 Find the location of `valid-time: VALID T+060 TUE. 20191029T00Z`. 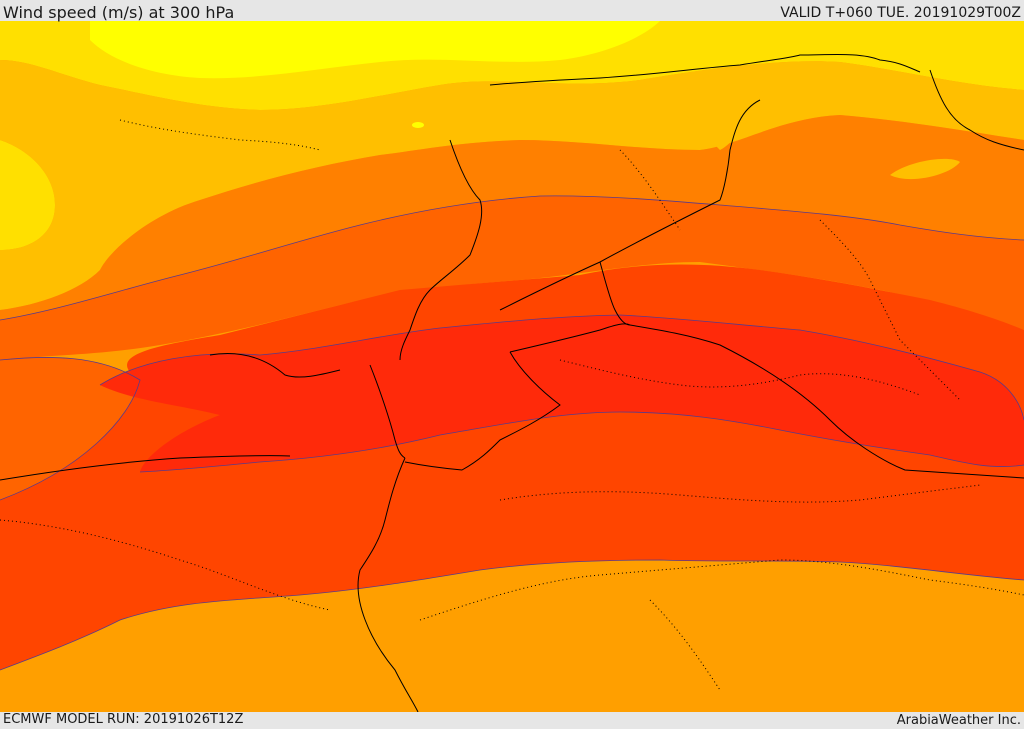

valid-time: VALID T+060 TUE. 20191029T00Z is located at coordinates (900, 13).